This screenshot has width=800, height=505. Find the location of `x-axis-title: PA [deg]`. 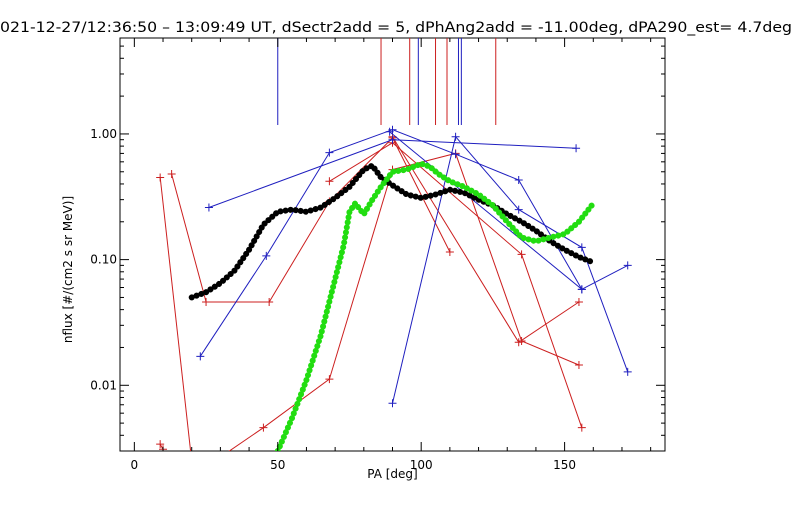

x-axis-title: PA [deg] is located at coordinates (392, 474).